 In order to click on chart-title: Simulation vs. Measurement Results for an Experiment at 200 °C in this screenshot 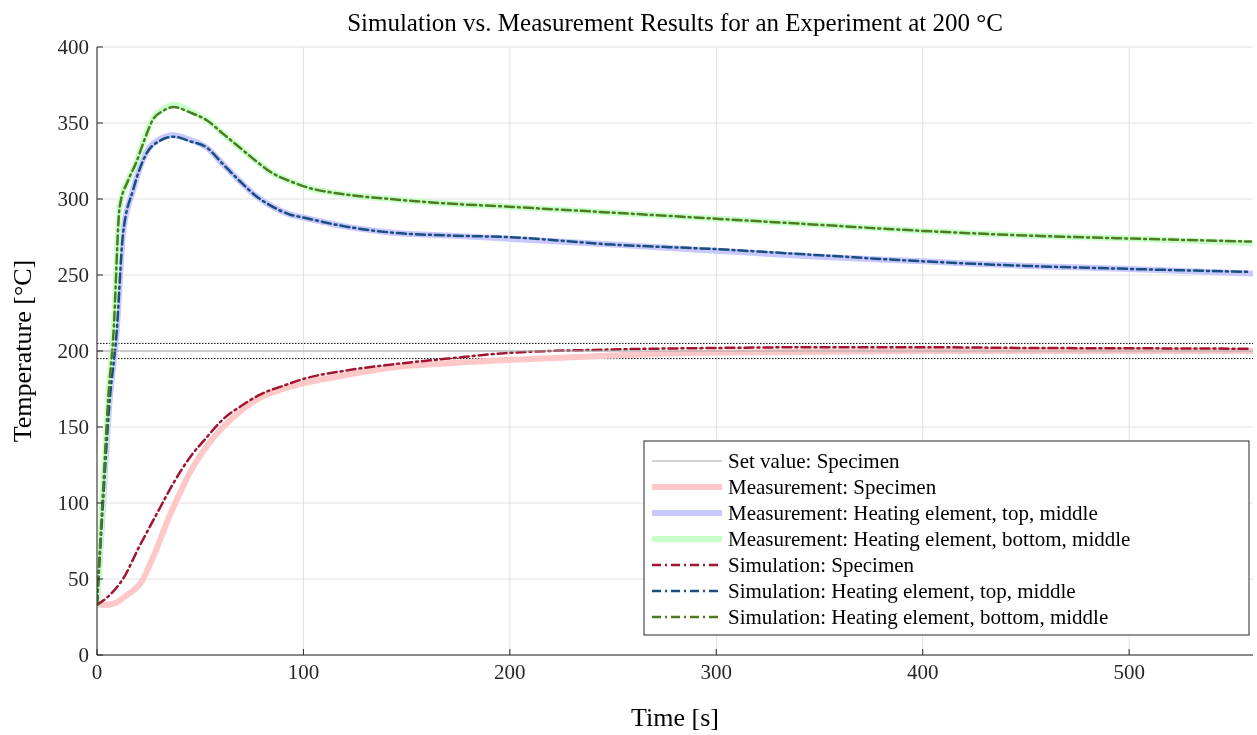, I will do `click(675, 22)`.